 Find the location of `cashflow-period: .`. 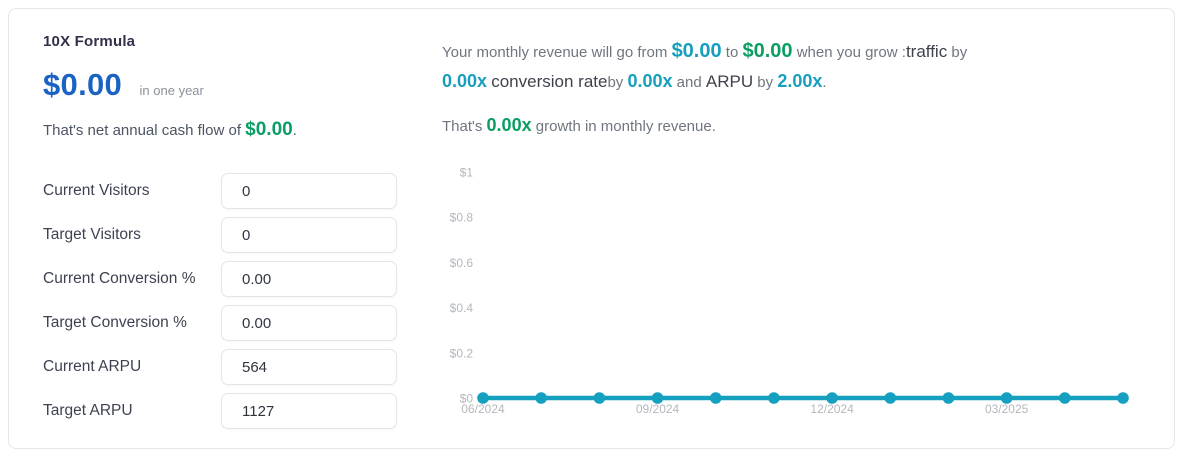

cashflow-period: . is located at coordinates (294, 130).